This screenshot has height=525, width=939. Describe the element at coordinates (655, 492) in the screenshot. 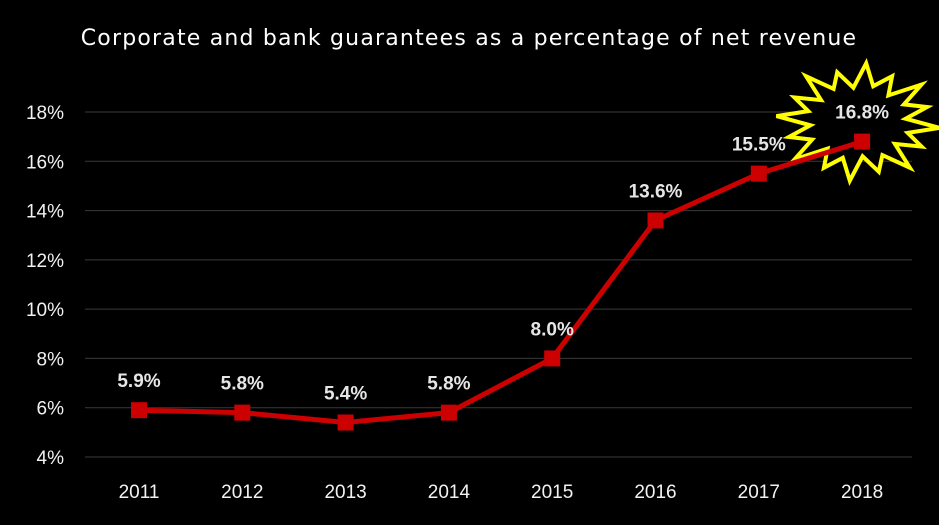

I see `x-tick-label: 2016` at that location.